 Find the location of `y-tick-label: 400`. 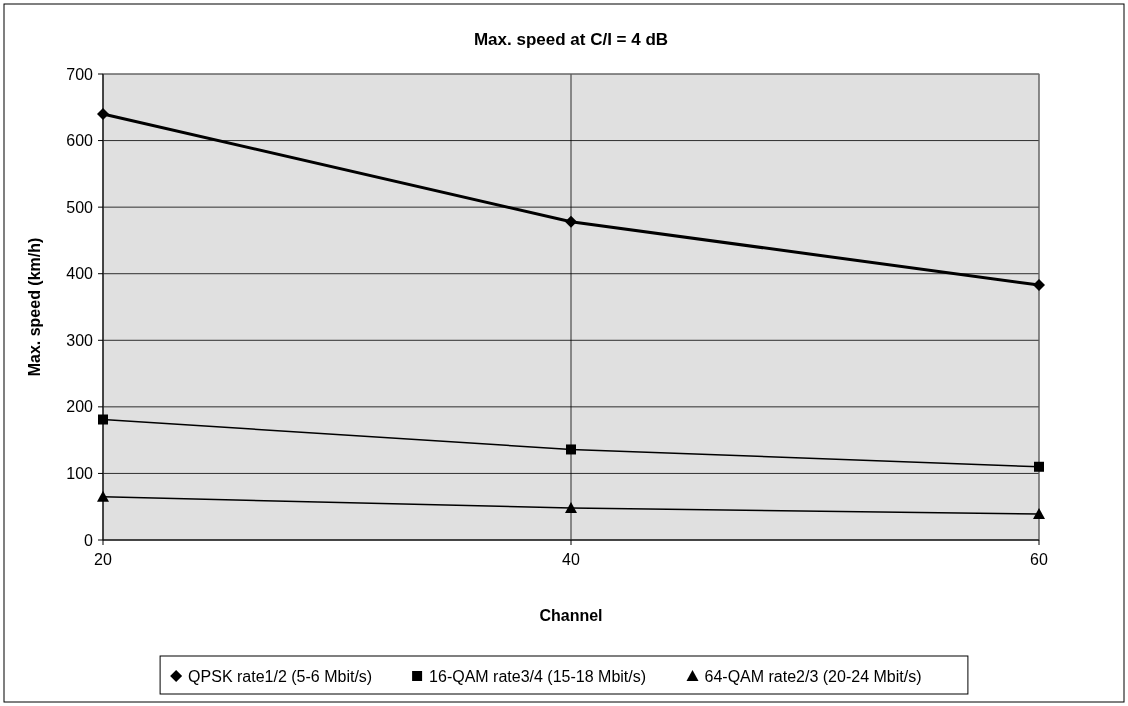

y-tick-label: 400 is located at coordinates (80, 274).